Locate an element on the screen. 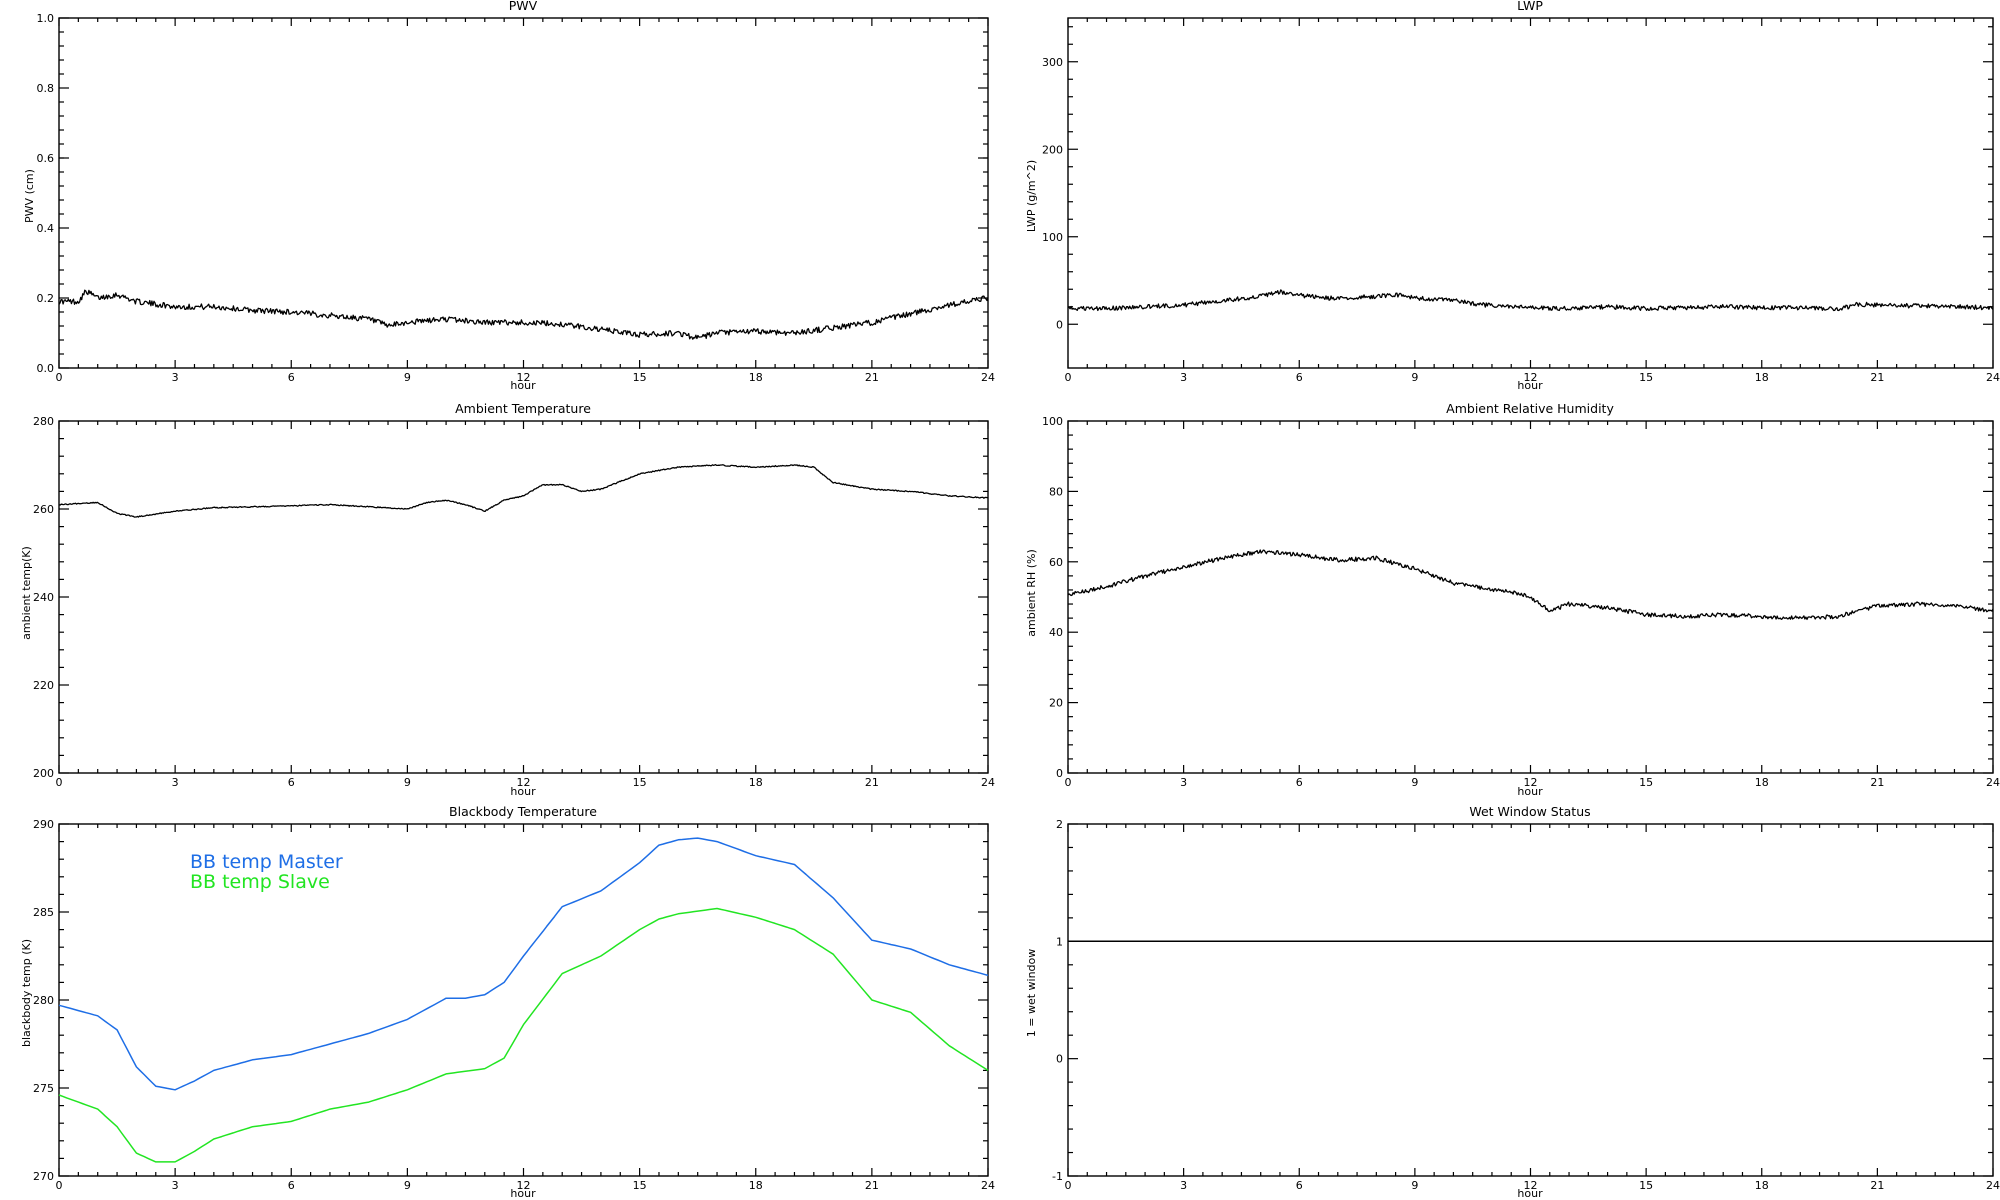 This screenshot has height=1200, width=2000. plot-frame-pwv is located at coordinates (523, 193).